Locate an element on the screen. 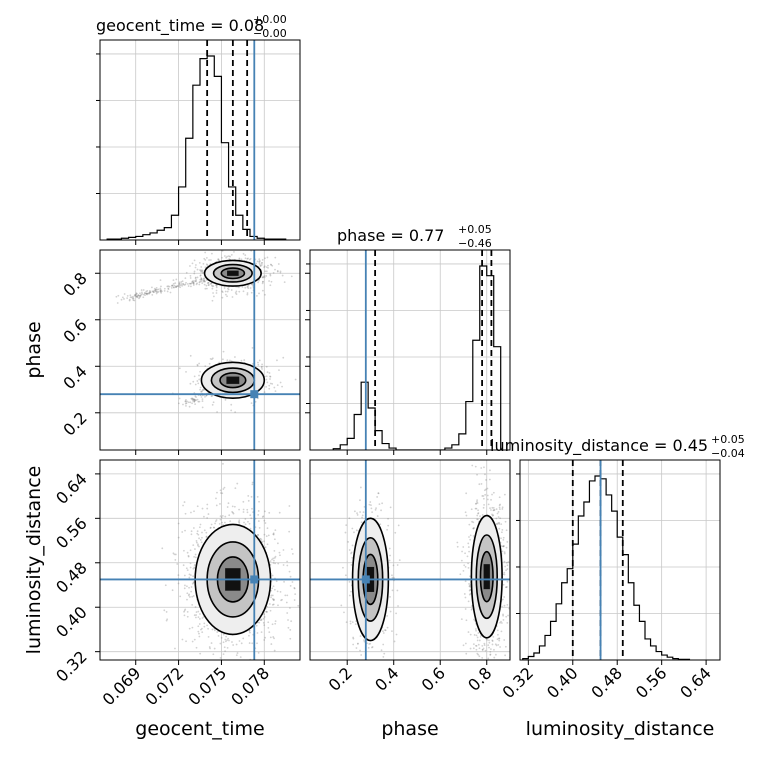  panel-frame is located at coordinates (200, 140).